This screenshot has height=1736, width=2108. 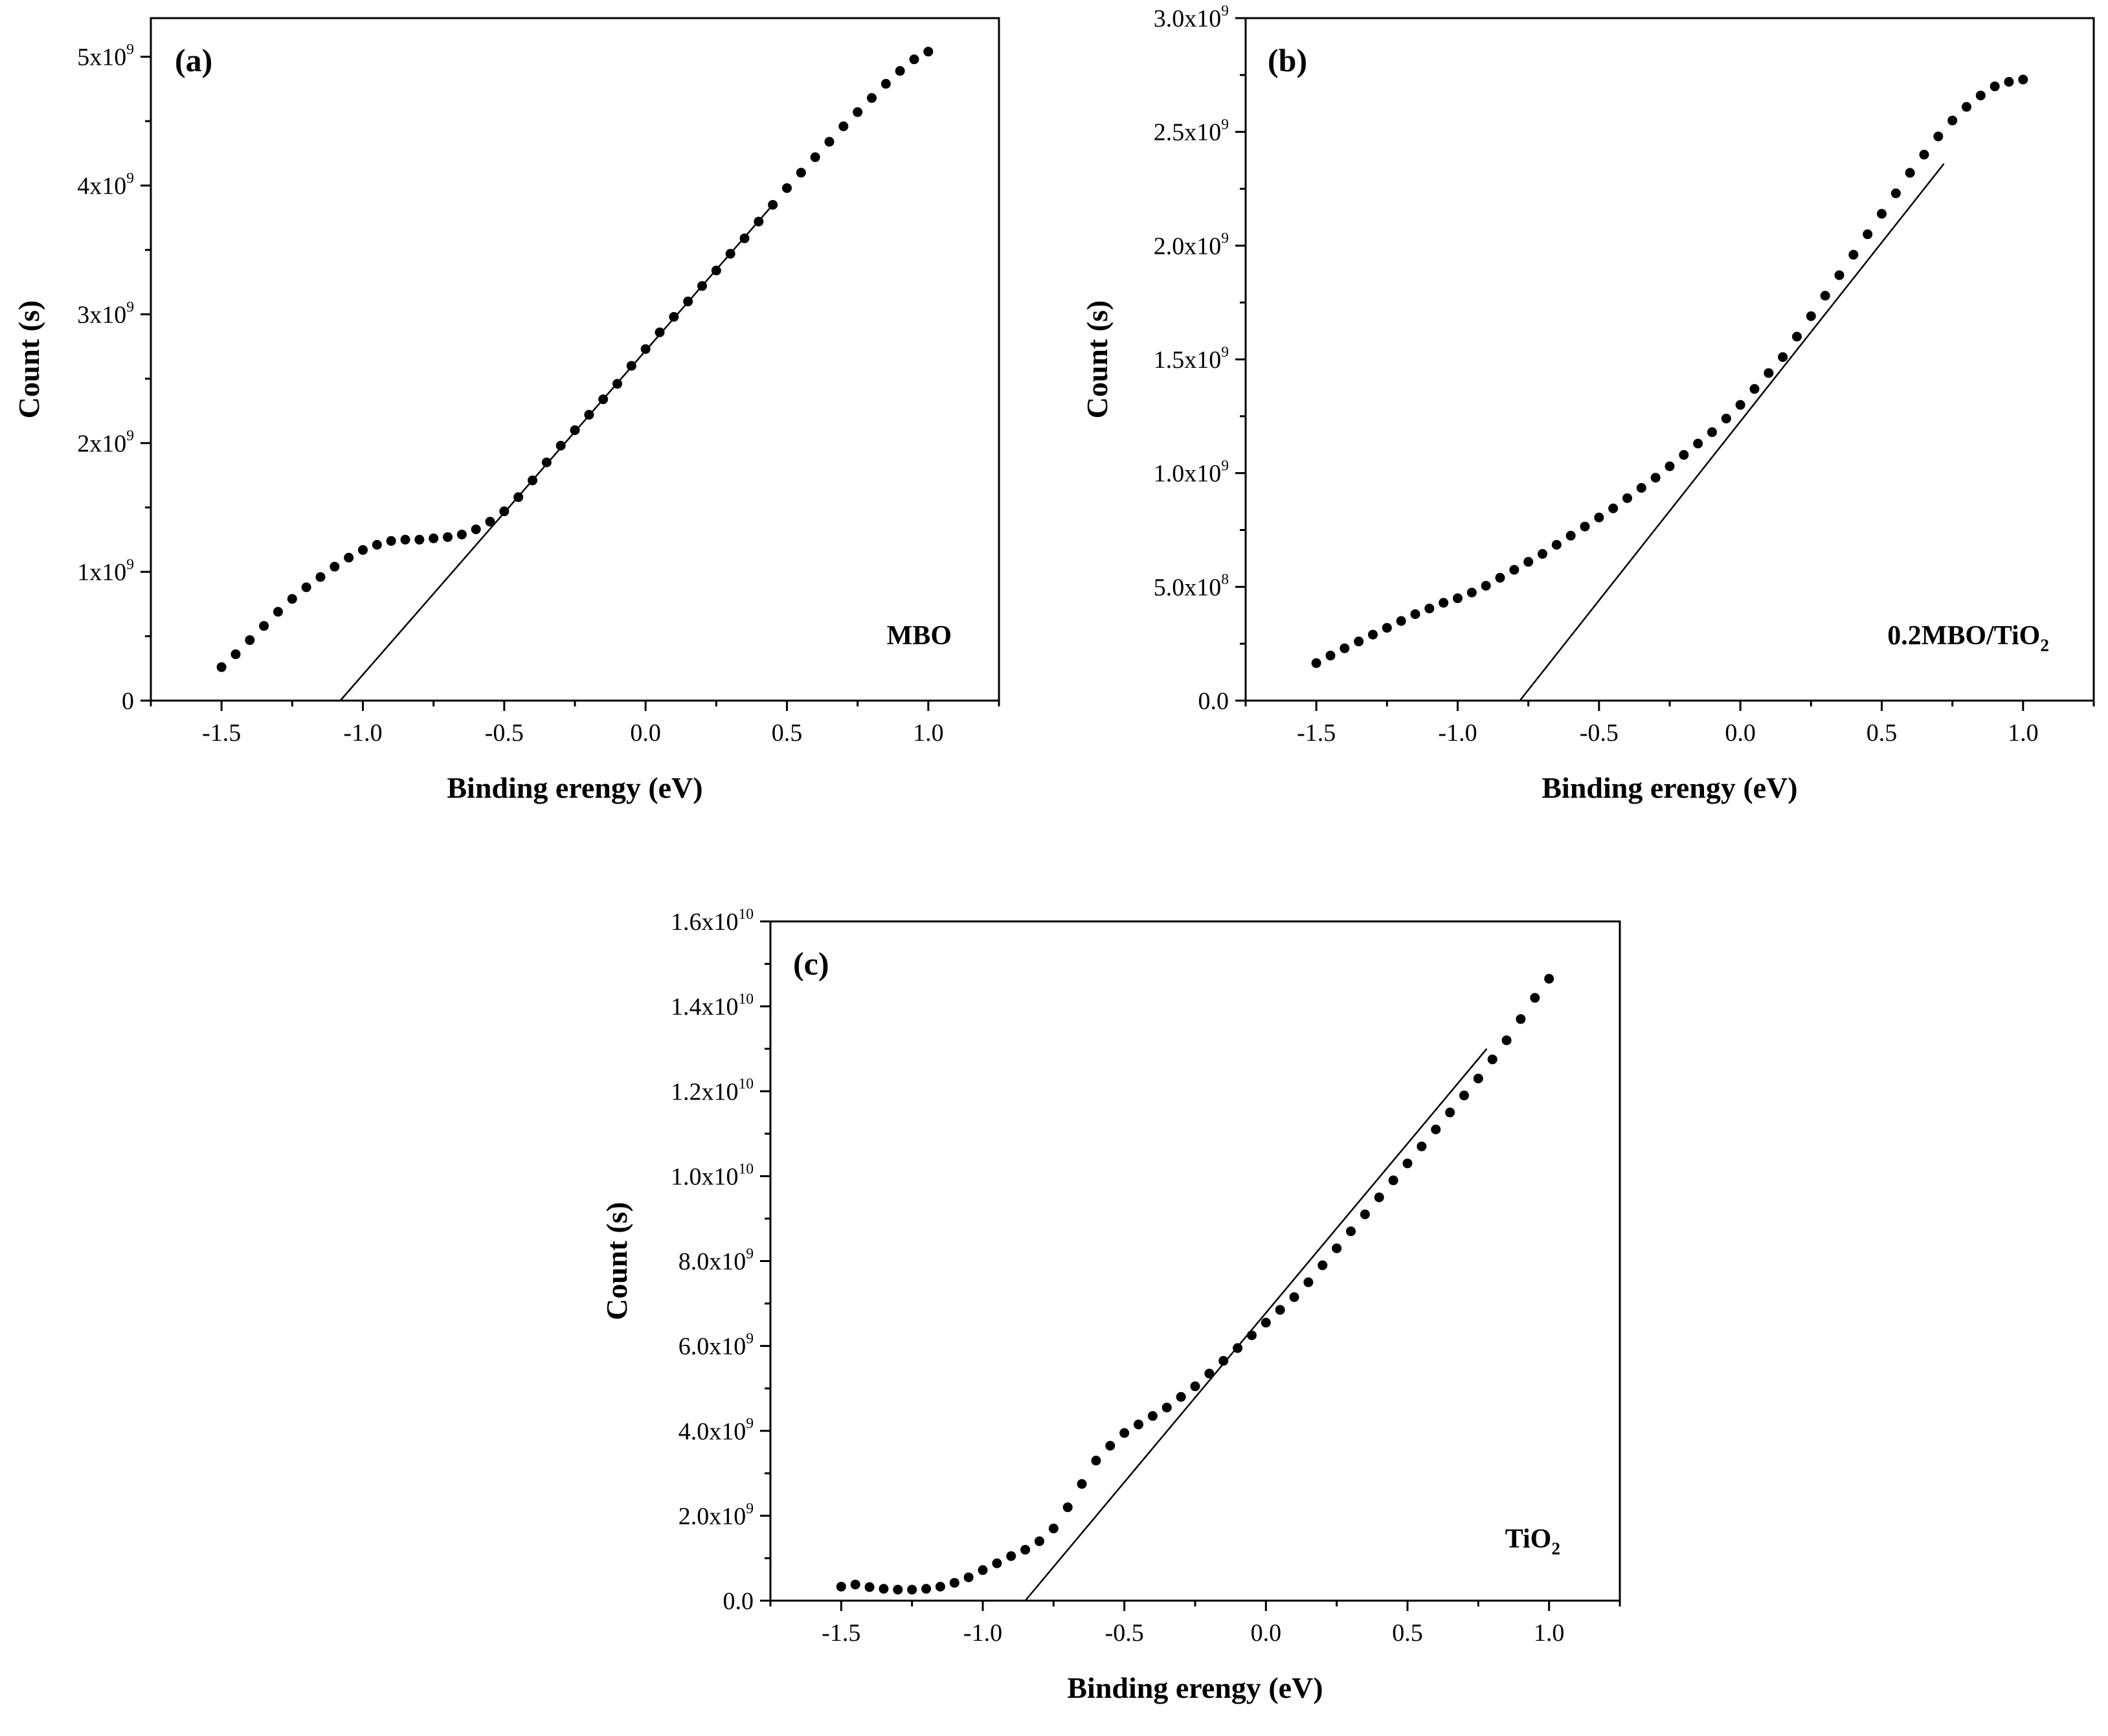 I want to click on sample-annotation: MBO, so click(x=919, y=636).